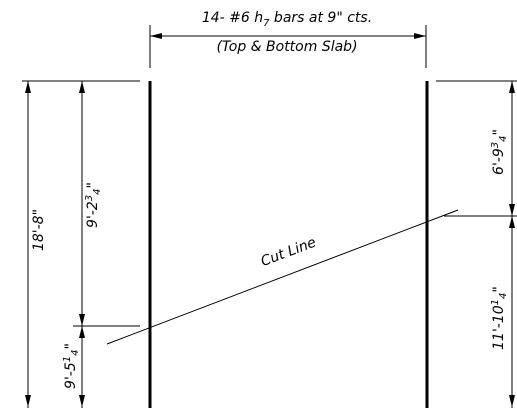 The image size is (517, 408). What do you see at coordinates (476, 244) in the screenshot?
I see `right-dimensions: 6'-934" 11'-1014"` at bounding box center [476, 244].